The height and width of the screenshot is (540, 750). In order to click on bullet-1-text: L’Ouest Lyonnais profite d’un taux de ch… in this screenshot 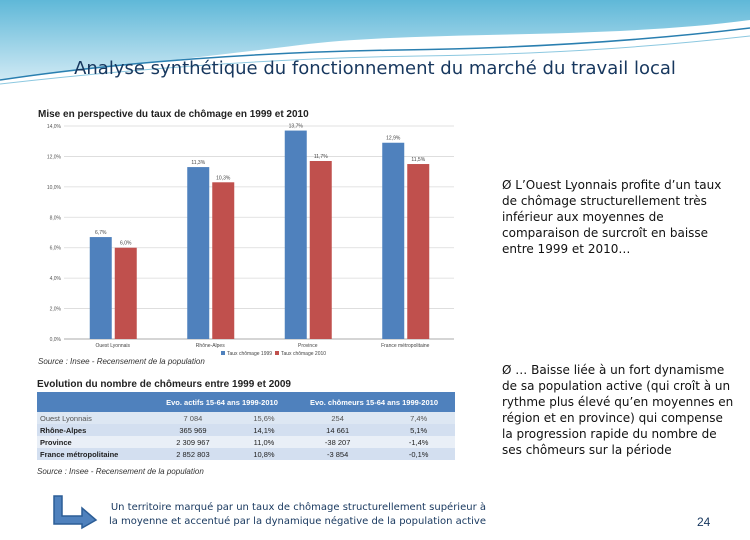, I will do `click(612, 217)`.